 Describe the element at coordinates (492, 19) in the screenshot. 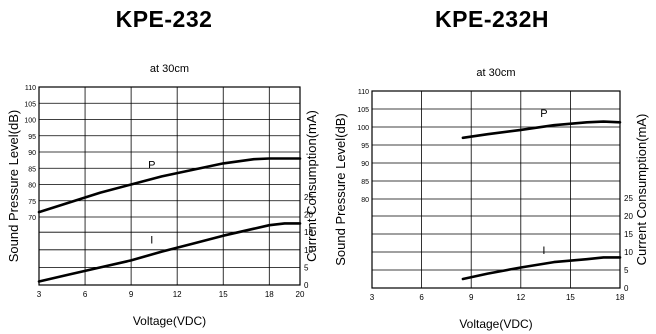

I see `model-title: KPE-232H` at that location.